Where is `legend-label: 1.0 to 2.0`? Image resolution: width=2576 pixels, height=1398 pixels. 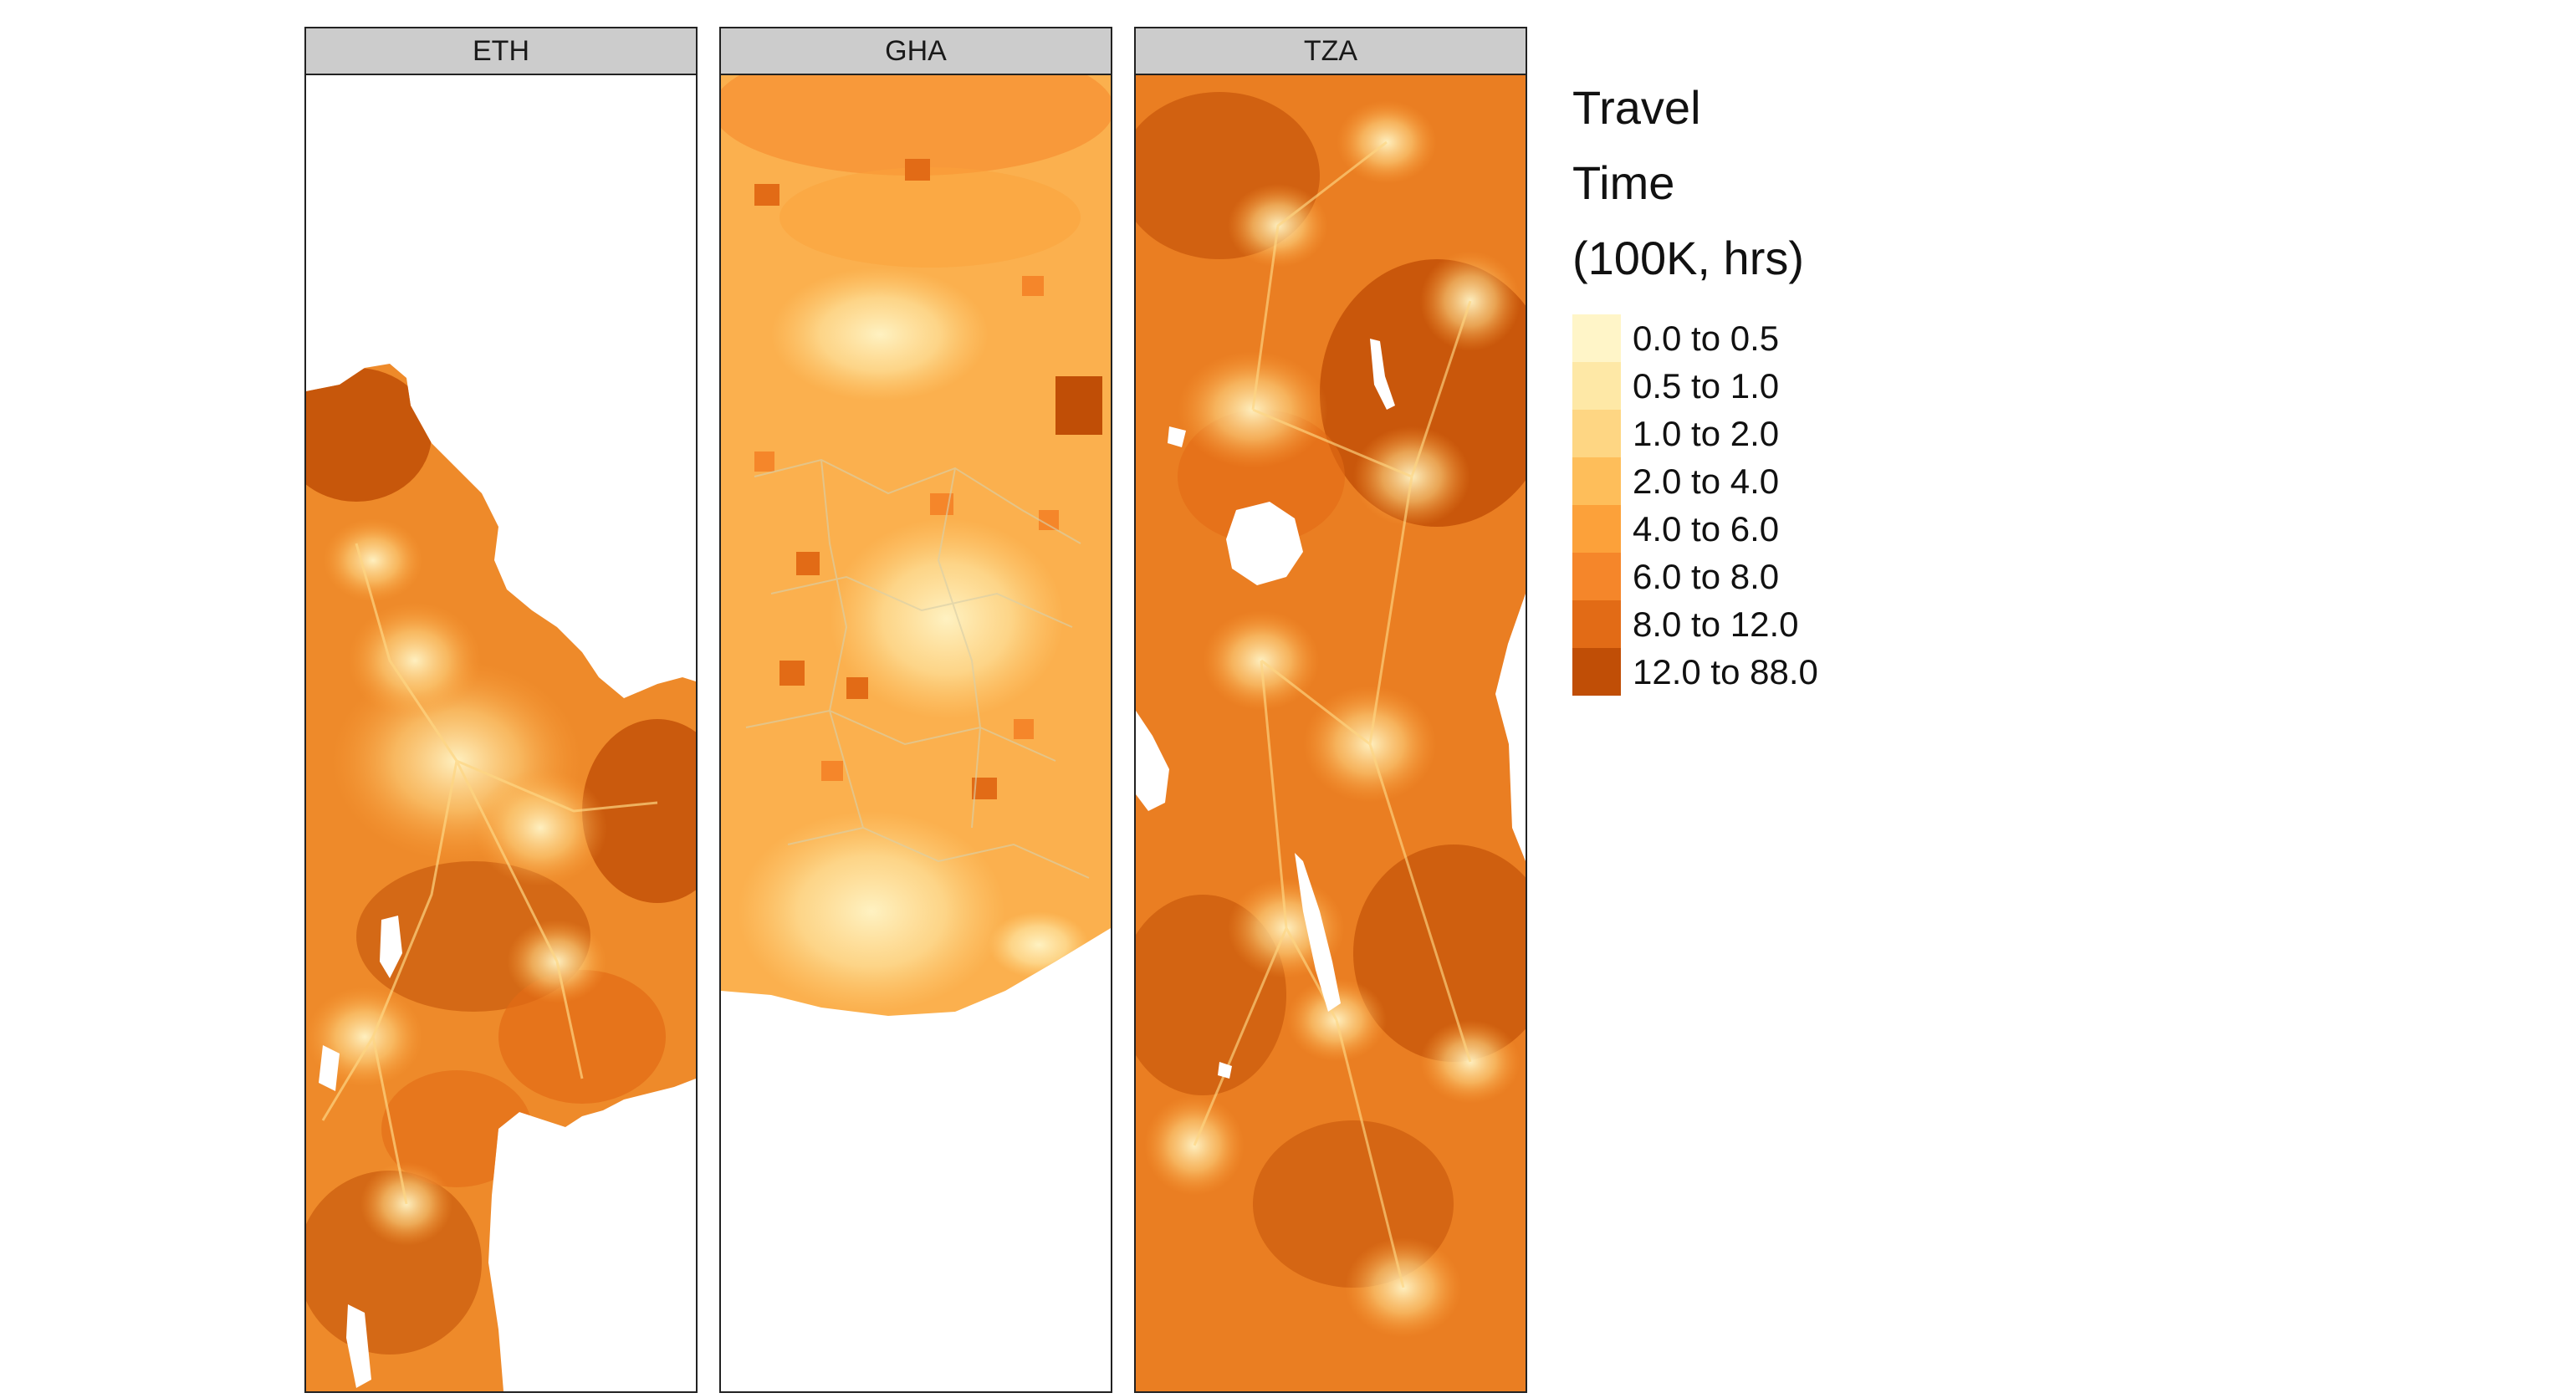 legend-label: 1.0 to 2.0 is located at coordinates (1706, 433).